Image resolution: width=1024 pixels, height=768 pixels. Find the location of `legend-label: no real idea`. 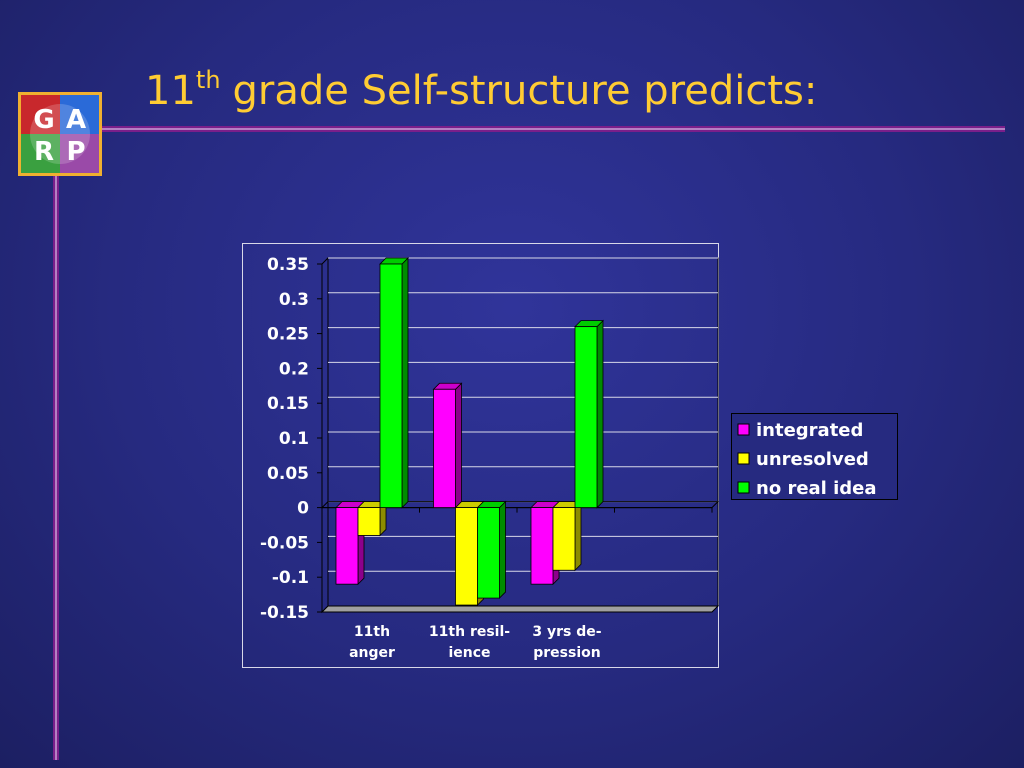

legend-label: no real idea is located at coordinates (816, 488).